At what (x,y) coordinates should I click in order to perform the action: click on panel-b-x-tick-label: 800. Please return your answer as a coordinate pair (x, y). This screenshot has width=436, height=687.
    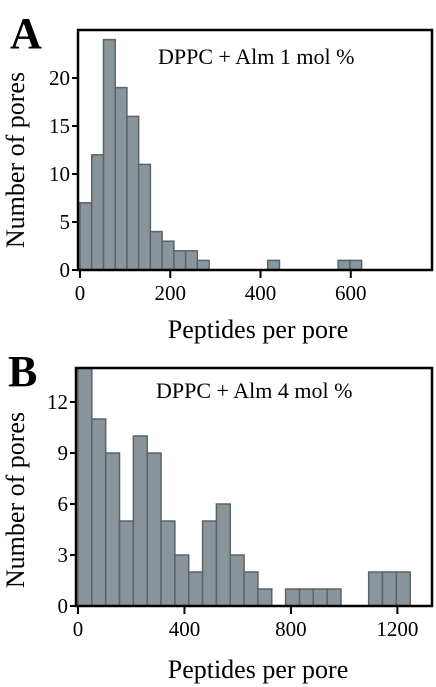
    Looking at the image, I should click on (291, 629).